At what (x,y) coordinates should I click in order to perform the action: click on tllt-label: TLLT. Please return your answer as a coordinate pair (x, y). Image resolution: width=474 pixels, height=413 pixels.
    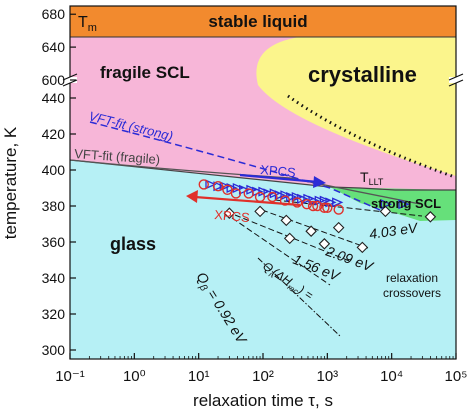
    Looking at the image, I should click on (372, 178).